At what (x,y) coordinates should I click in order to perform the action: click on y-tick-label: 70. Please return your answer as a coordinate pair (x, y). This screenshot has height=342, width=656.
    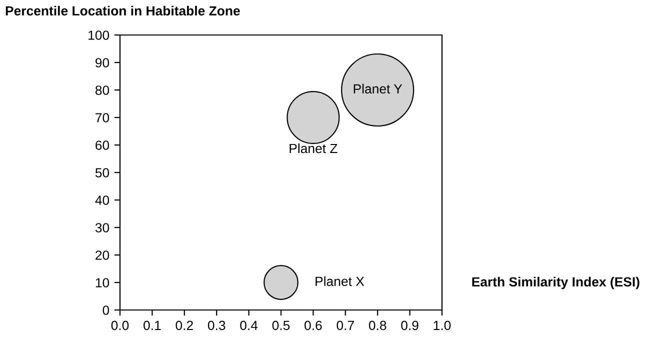
    Looking at the image, I should click on (103, 117).